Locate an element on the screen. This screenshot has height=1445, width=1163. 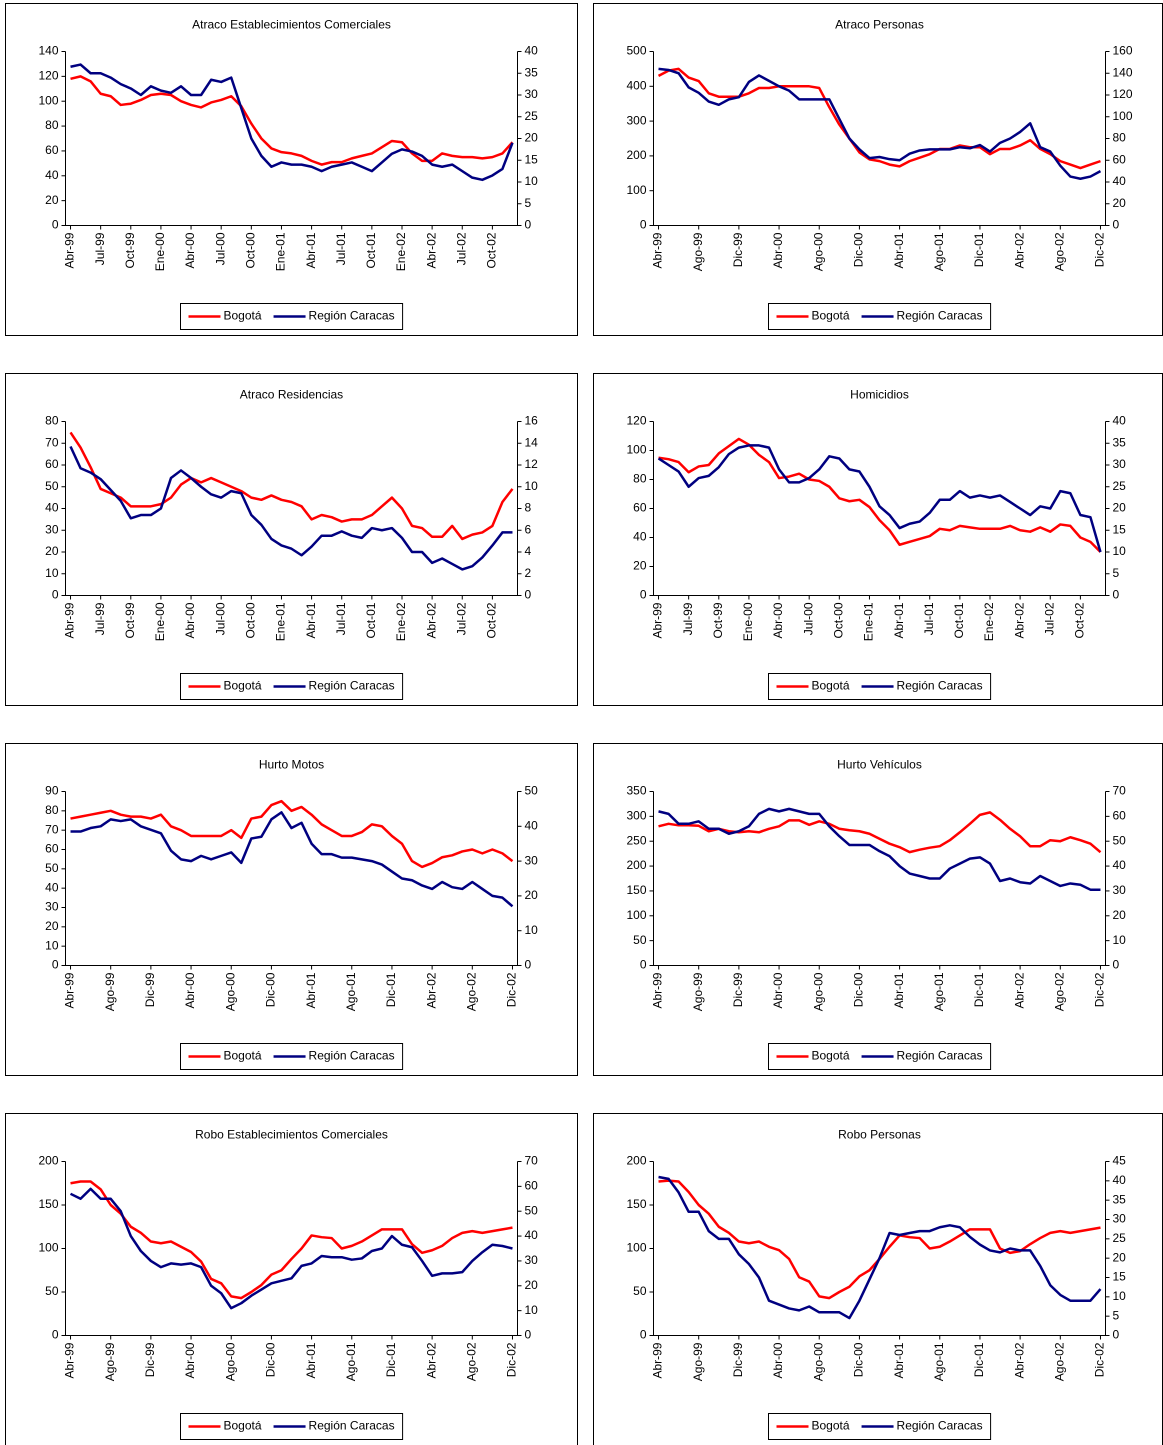
x-tick-label: Dic-01 is located at coordinates (979, 989).